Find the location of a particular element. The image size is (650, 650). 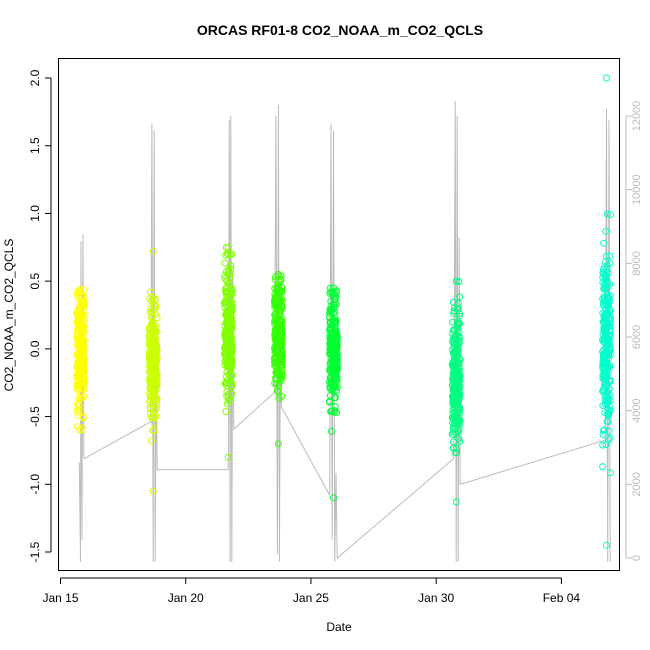

y2-axis: 0 2000 4000 6000 8000 10000 12000 is located at coordinates (634, 331).